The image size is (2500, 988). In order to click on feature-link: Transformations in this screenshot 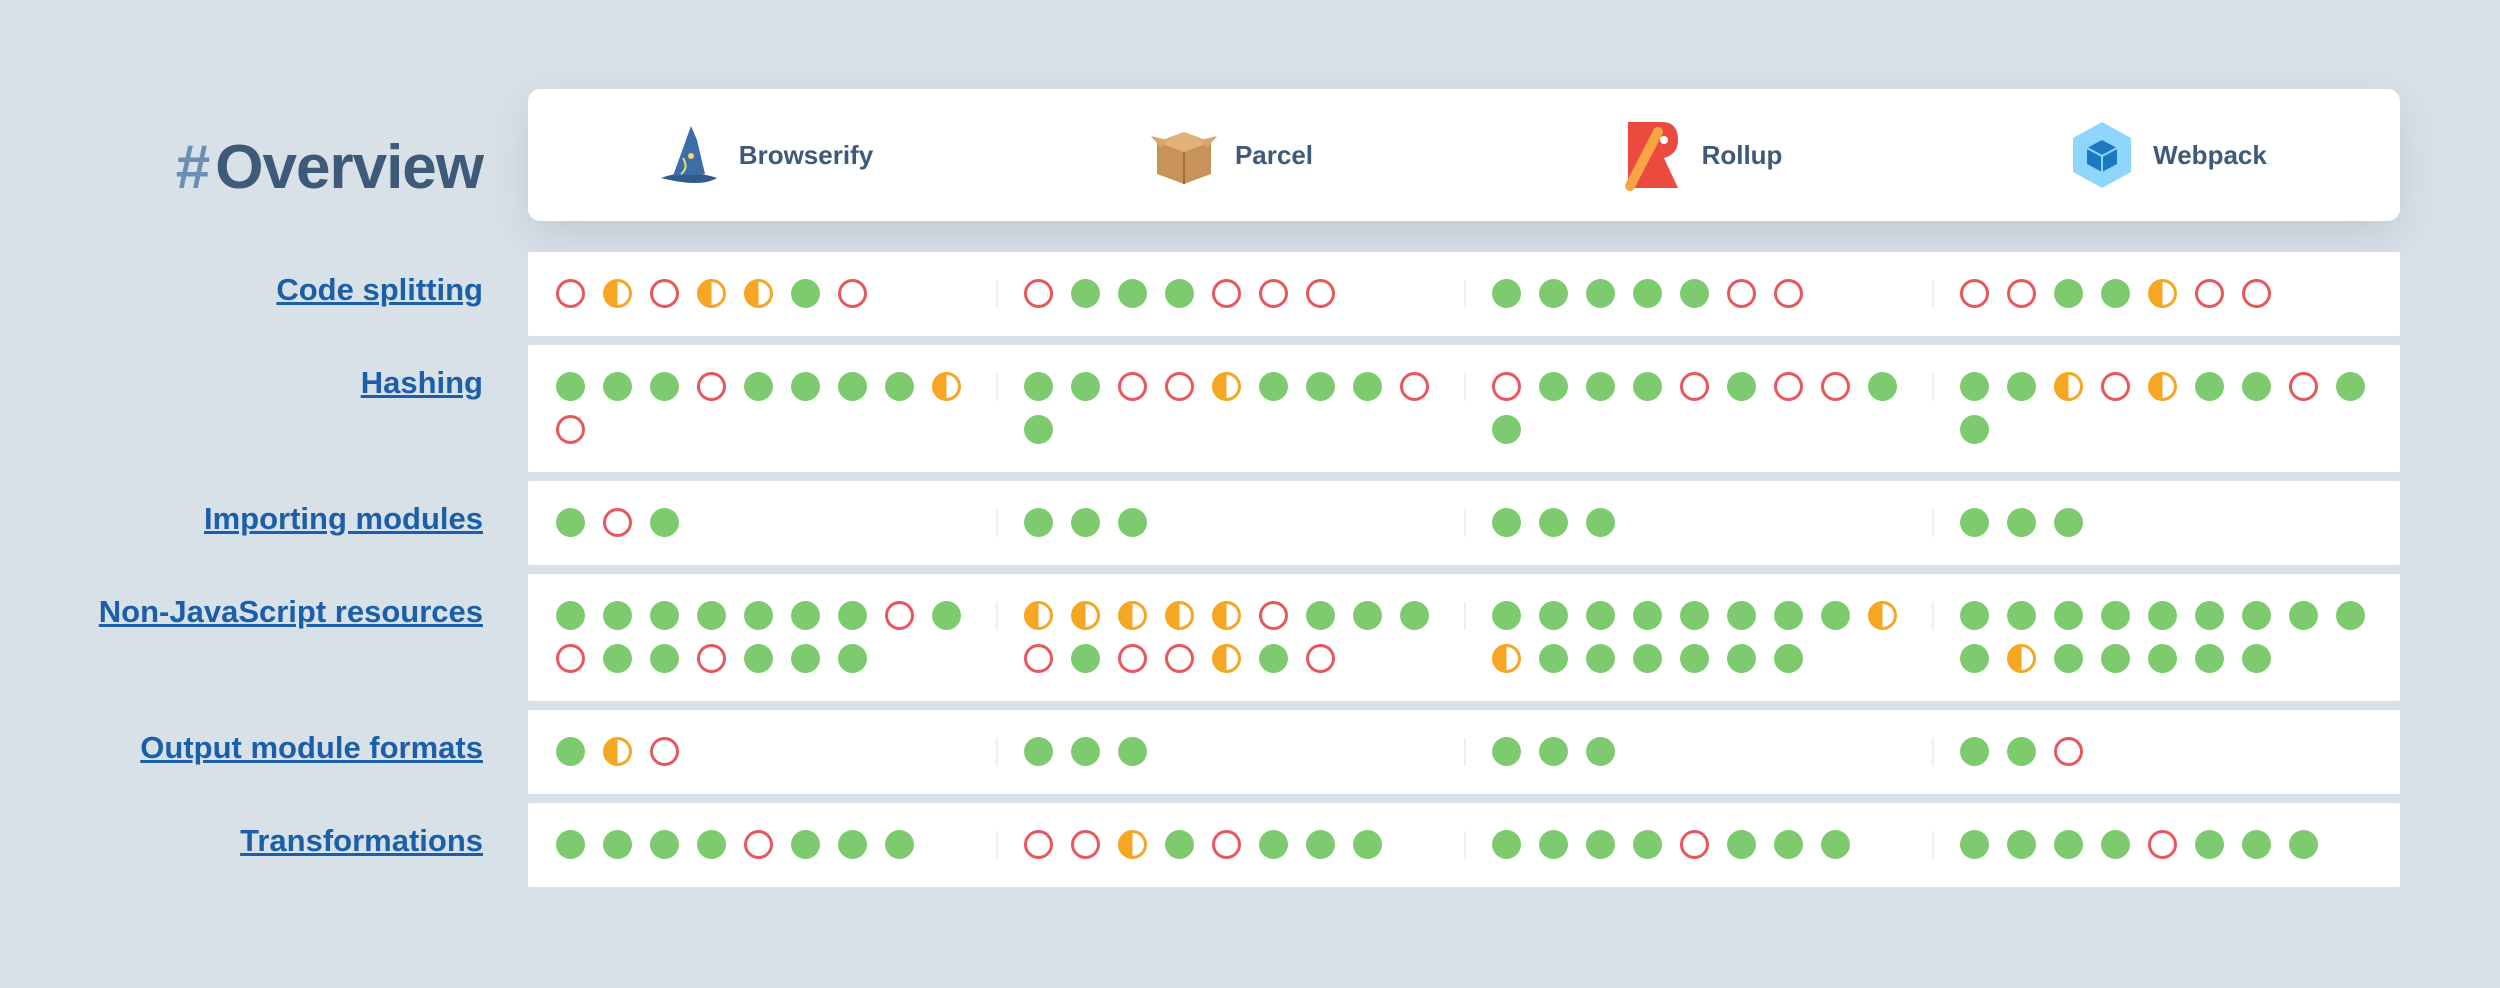, I will do `click(361, 840)`.